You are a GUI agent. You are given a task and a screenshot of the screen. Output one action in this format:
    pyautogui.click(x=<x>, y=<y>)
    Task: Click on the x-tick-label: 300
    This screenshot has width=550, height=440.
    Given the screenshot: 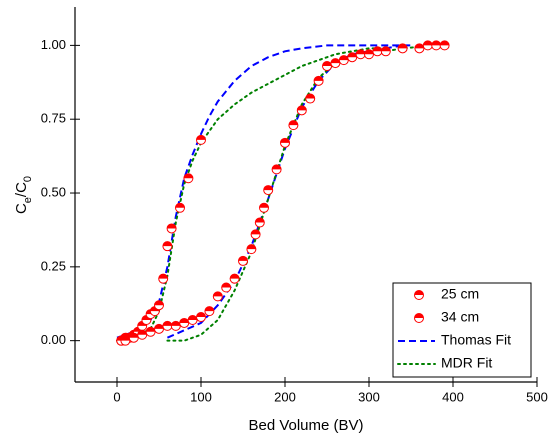 What is the action you would take?
    pyautogui.click(x=369, y=396)
    